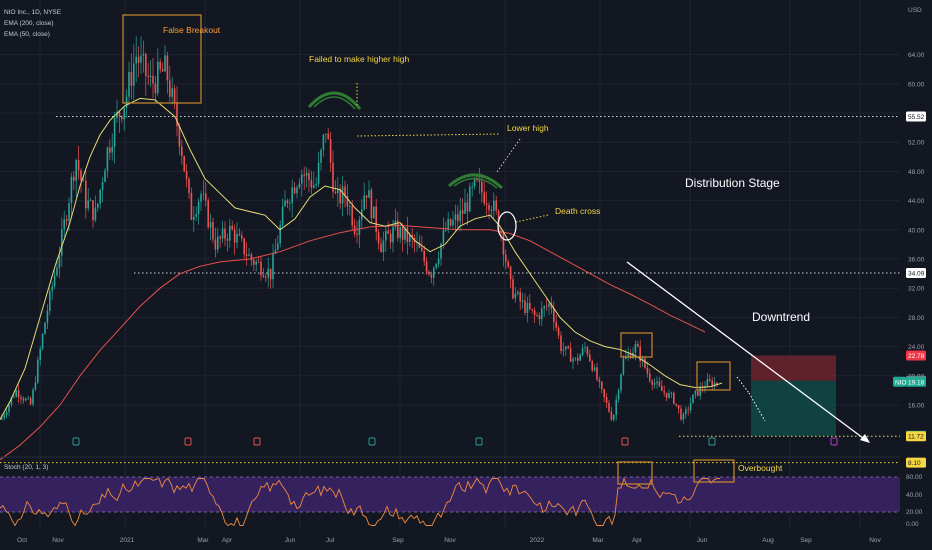 The width and height of the screenshot is (932, 550). Describe the element at coordinates (915, 10) in the screenshot. I see `currency-label: USD` at that location.